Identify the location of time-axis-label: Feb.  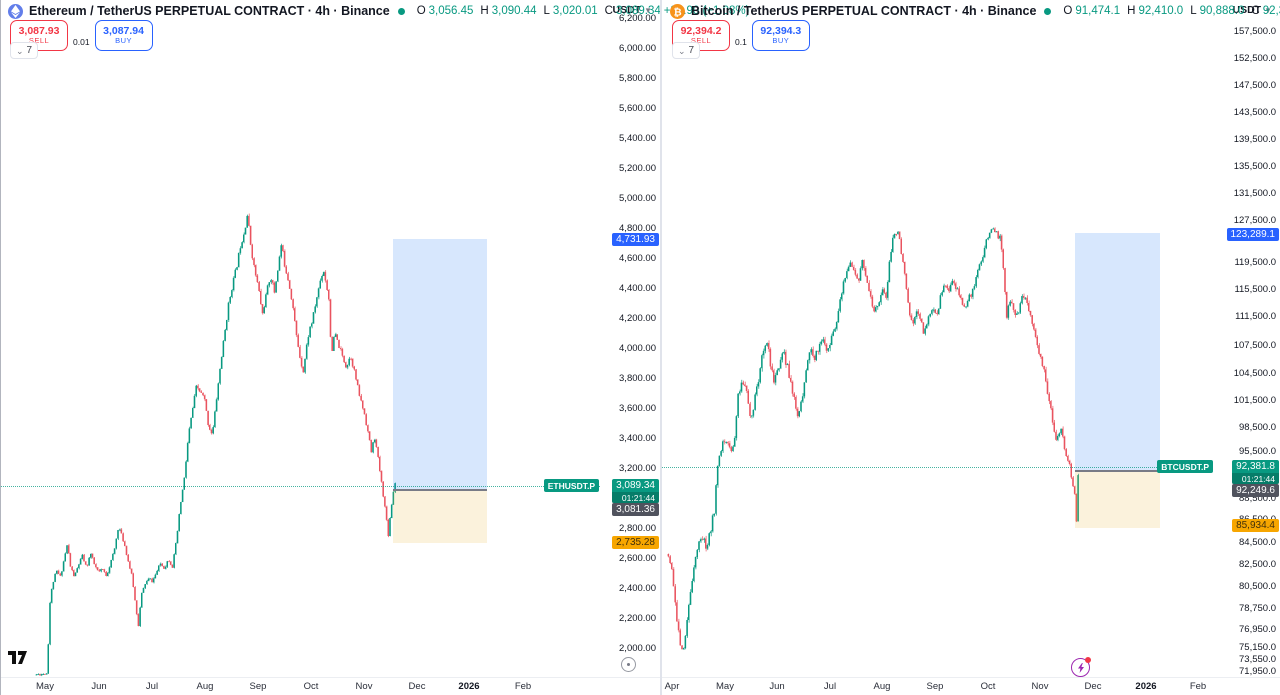
(1198, 686).